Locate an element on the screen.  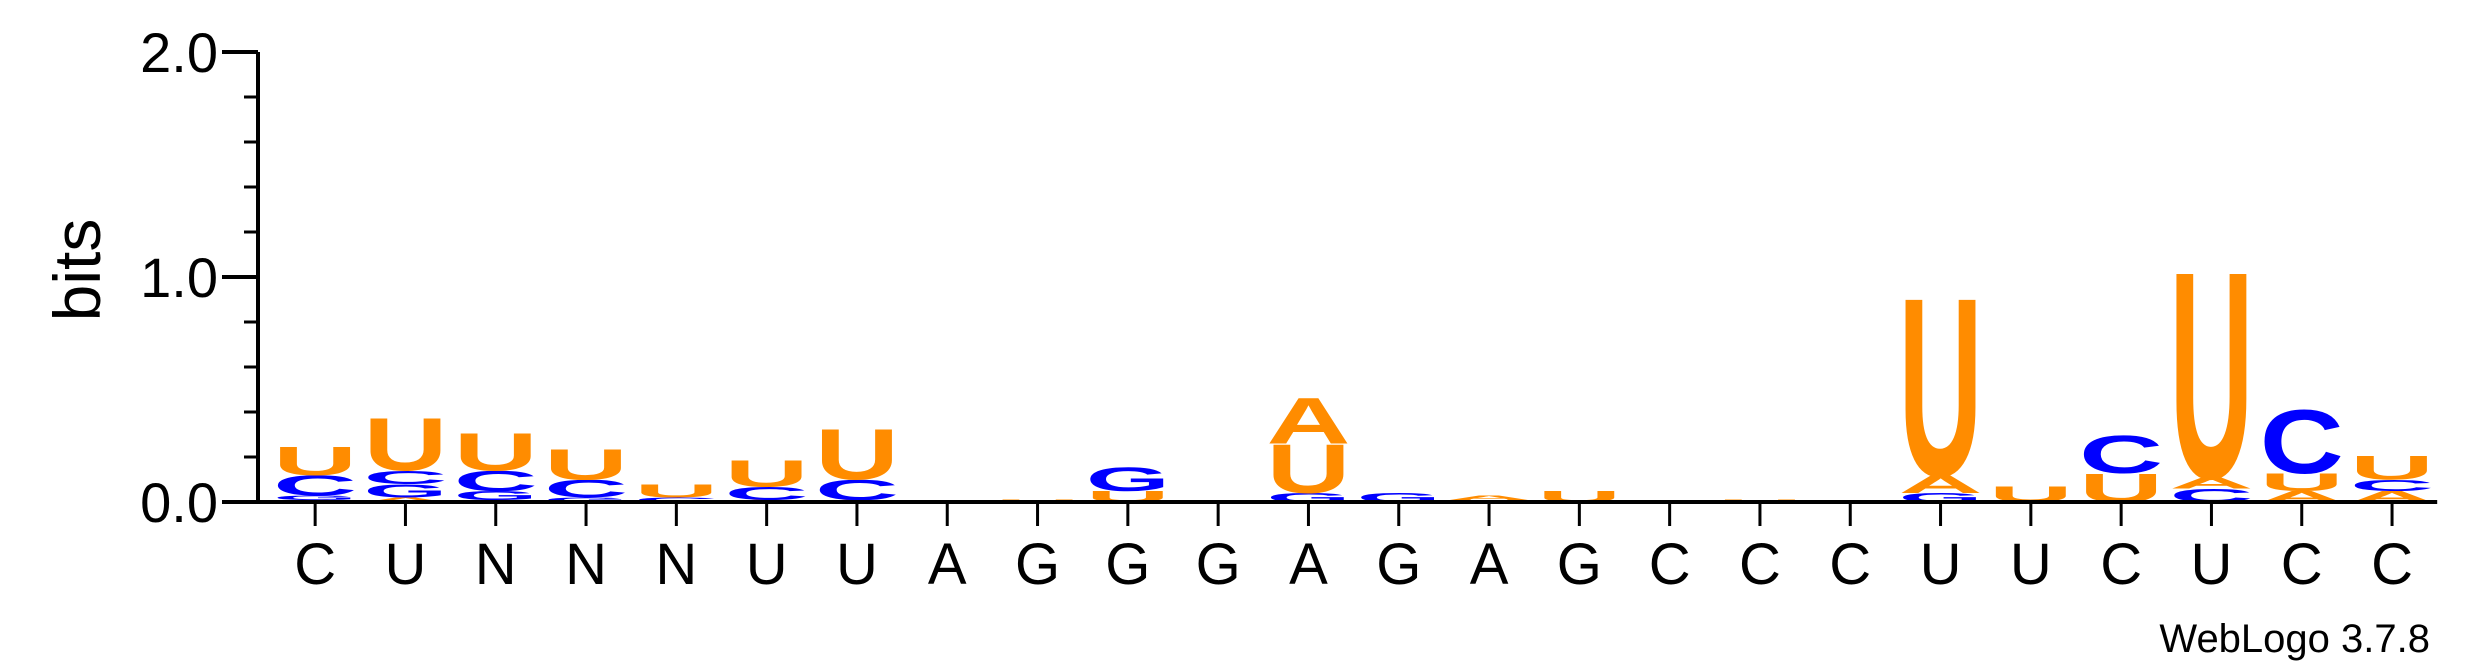
logo-stack-24: ACU is located at coordinates (2392, 476).